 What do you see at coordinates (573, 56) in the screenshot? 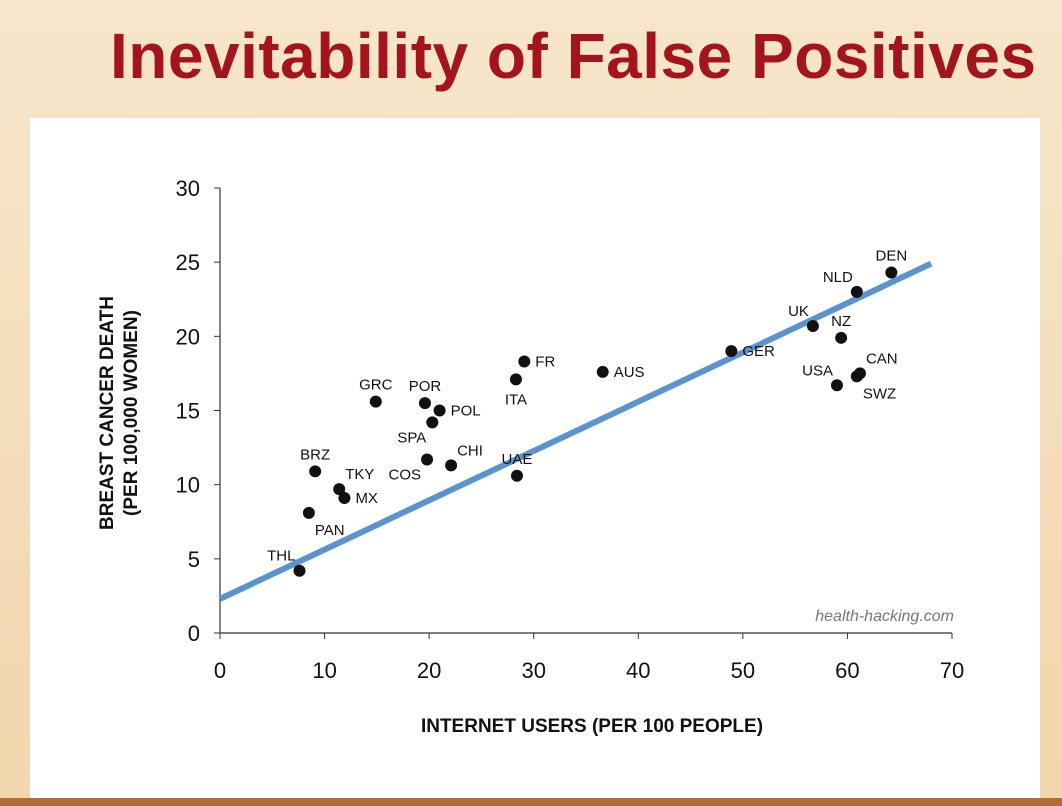
I see `slide-title: Inevitability of False Positives` at bounding box center [573, 56].